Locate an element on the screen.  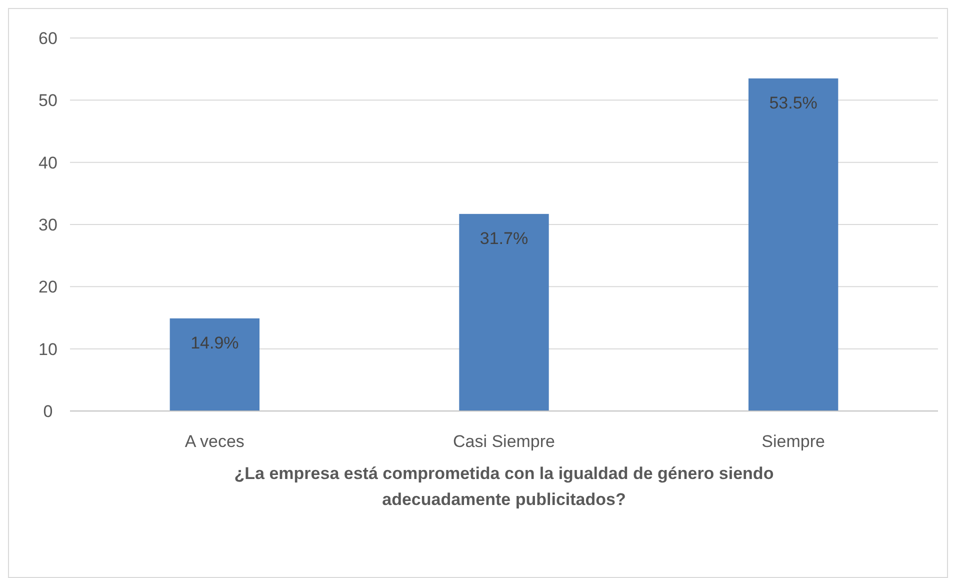
y-tick-label: 40 is located at coordinates (48, 162).